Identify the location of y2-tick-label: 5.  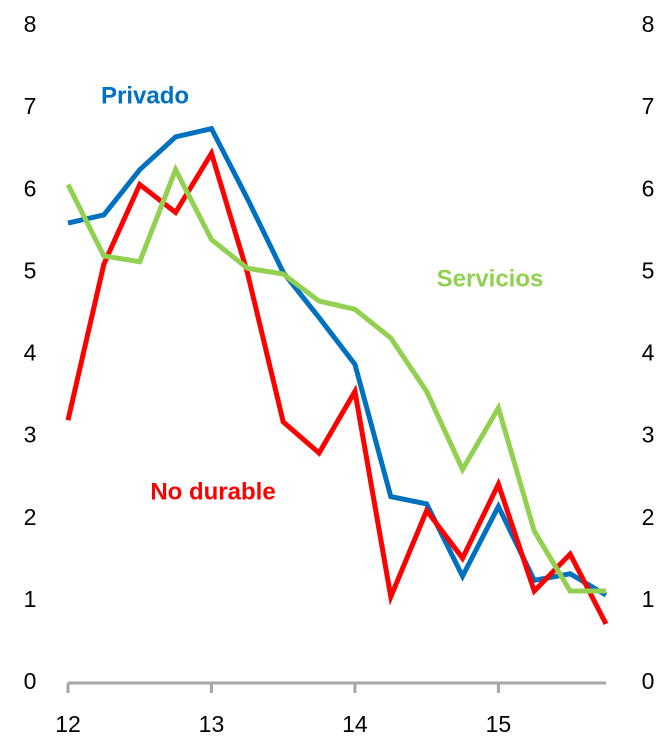
(648, 270).